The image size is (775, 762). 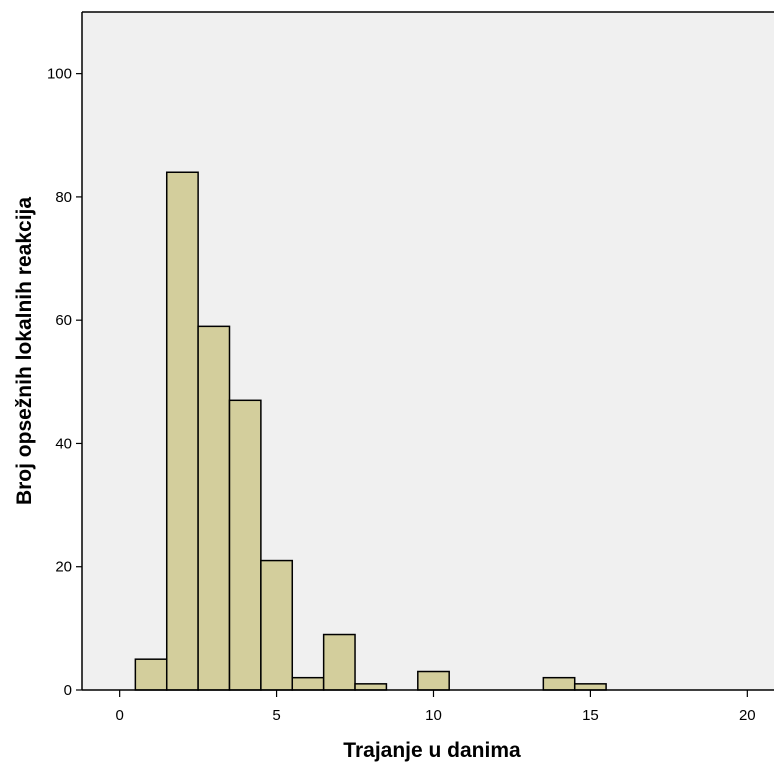 What do you see at coordinates (59, 74) in the screenshot?
I see `y-tick-label-100: 100` at bounding box center [59, 74].